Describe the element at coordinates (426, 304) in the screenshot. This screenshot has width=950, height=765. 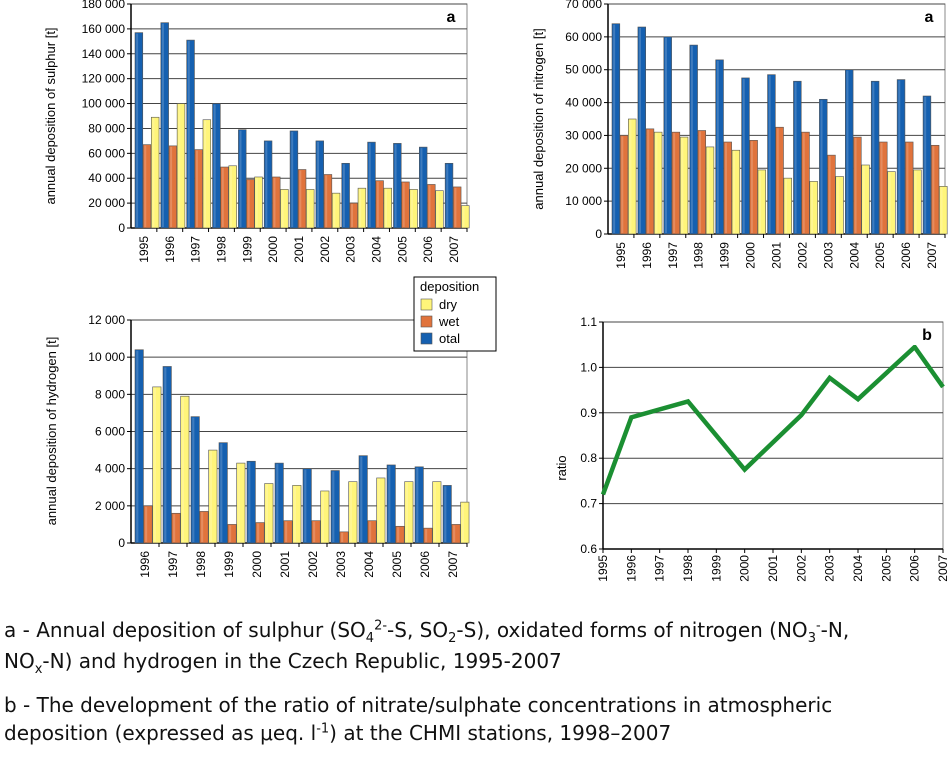
I see `legend-swatch-dry` at that location.